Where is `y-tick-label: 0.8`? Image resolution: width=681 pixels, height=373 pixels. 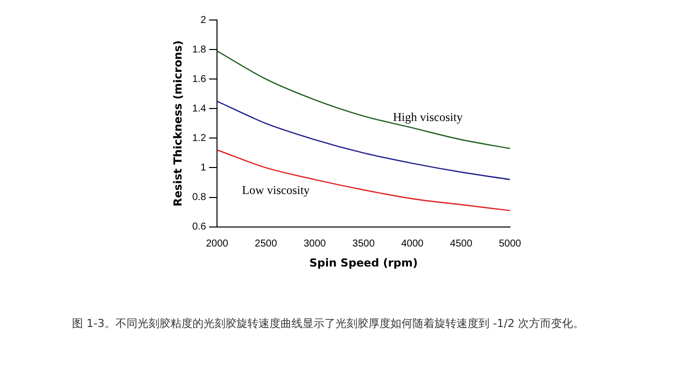
y-tick-label: 0.8 is located at coordinates (199, 198).